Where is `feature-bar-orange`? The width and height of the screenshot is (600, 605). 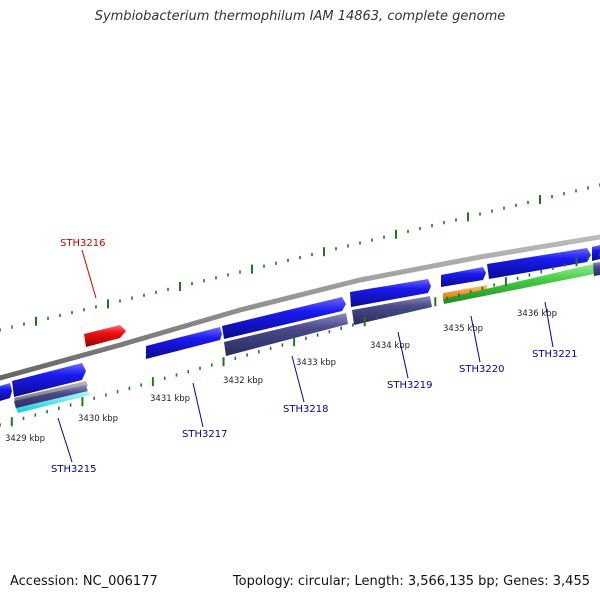 feature-bar-orange is located at coordinates (465, 292).